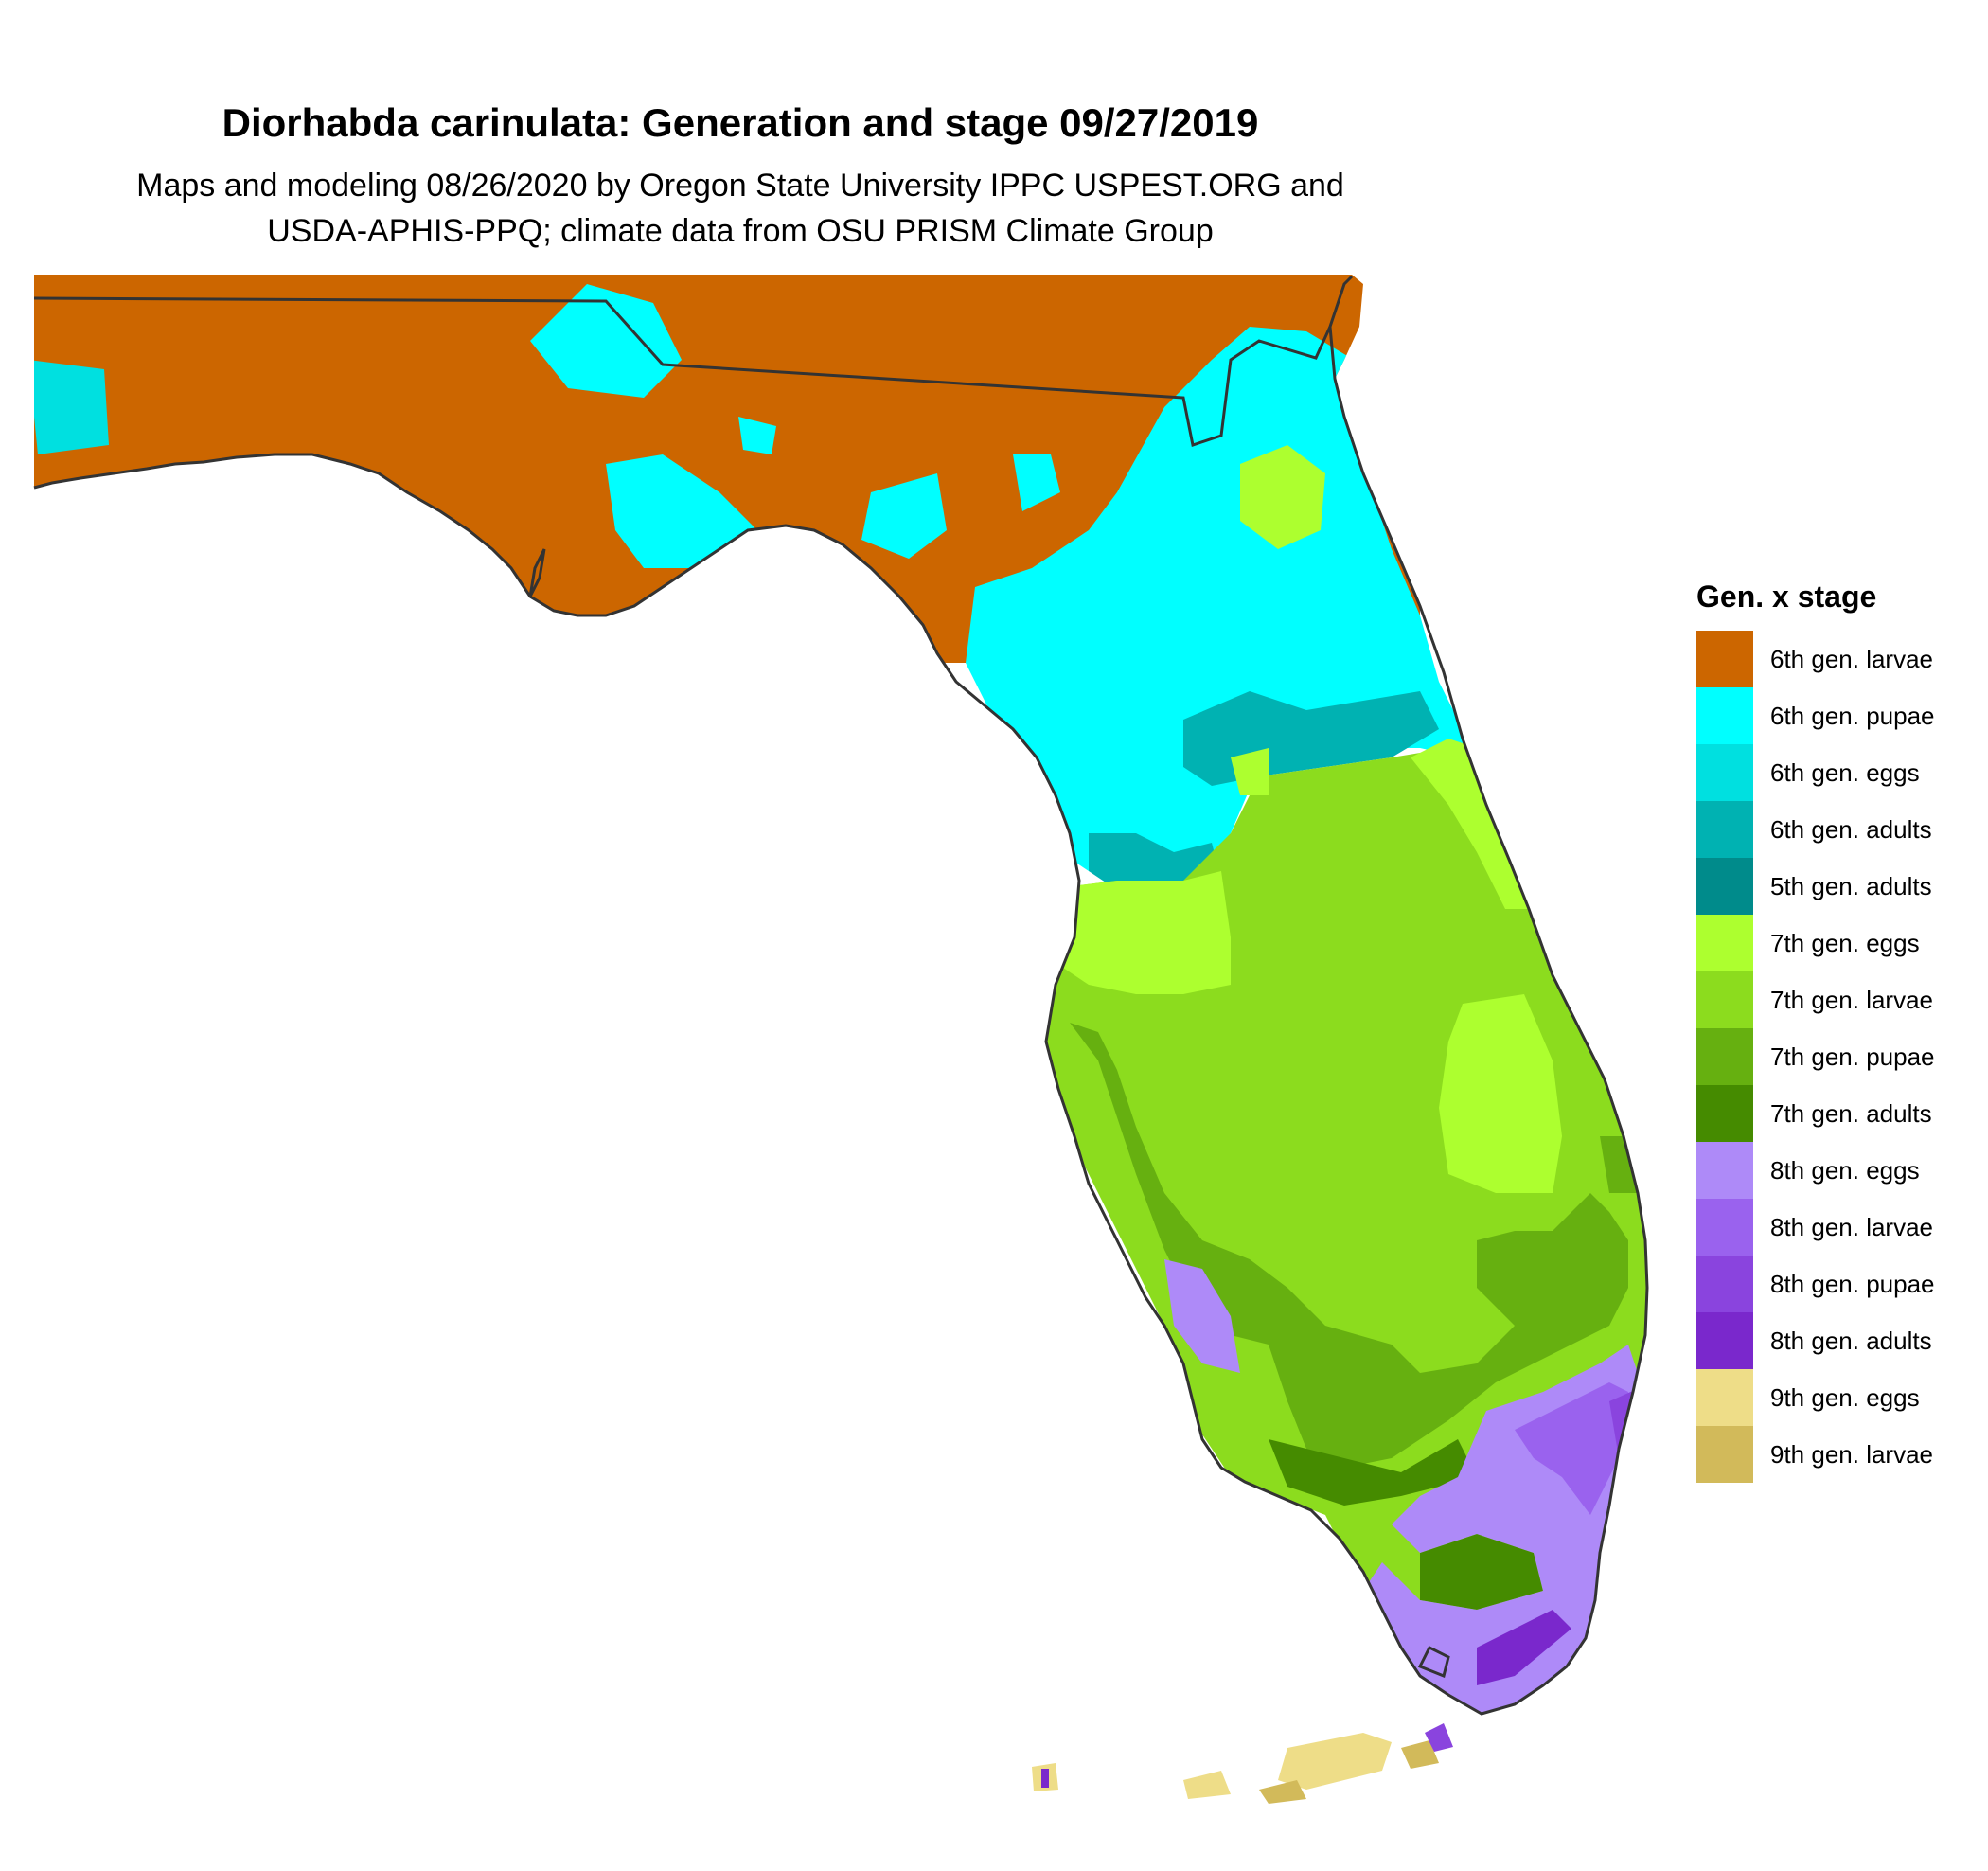  Describe the element at coordinates (1852, 1056) in the screenshot. I see `legend-label: 7th gen. pupae` at that location.